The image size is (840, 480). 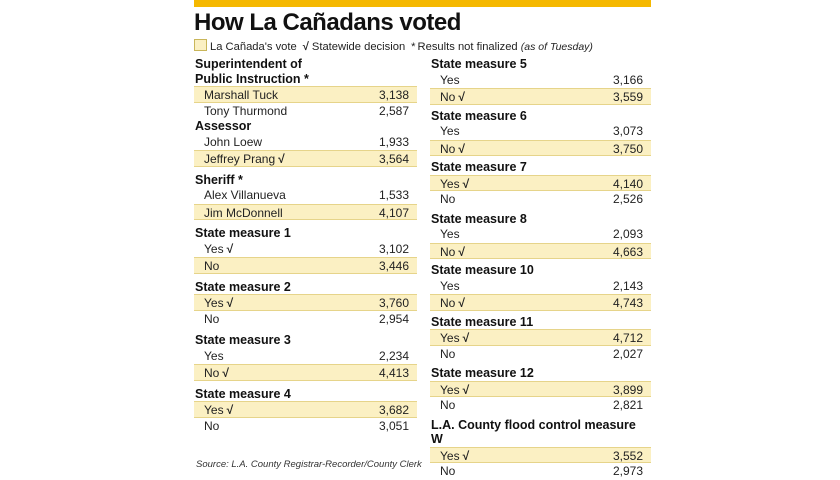 I want to click on result-value: 4,140, so click(x=627, y=183).